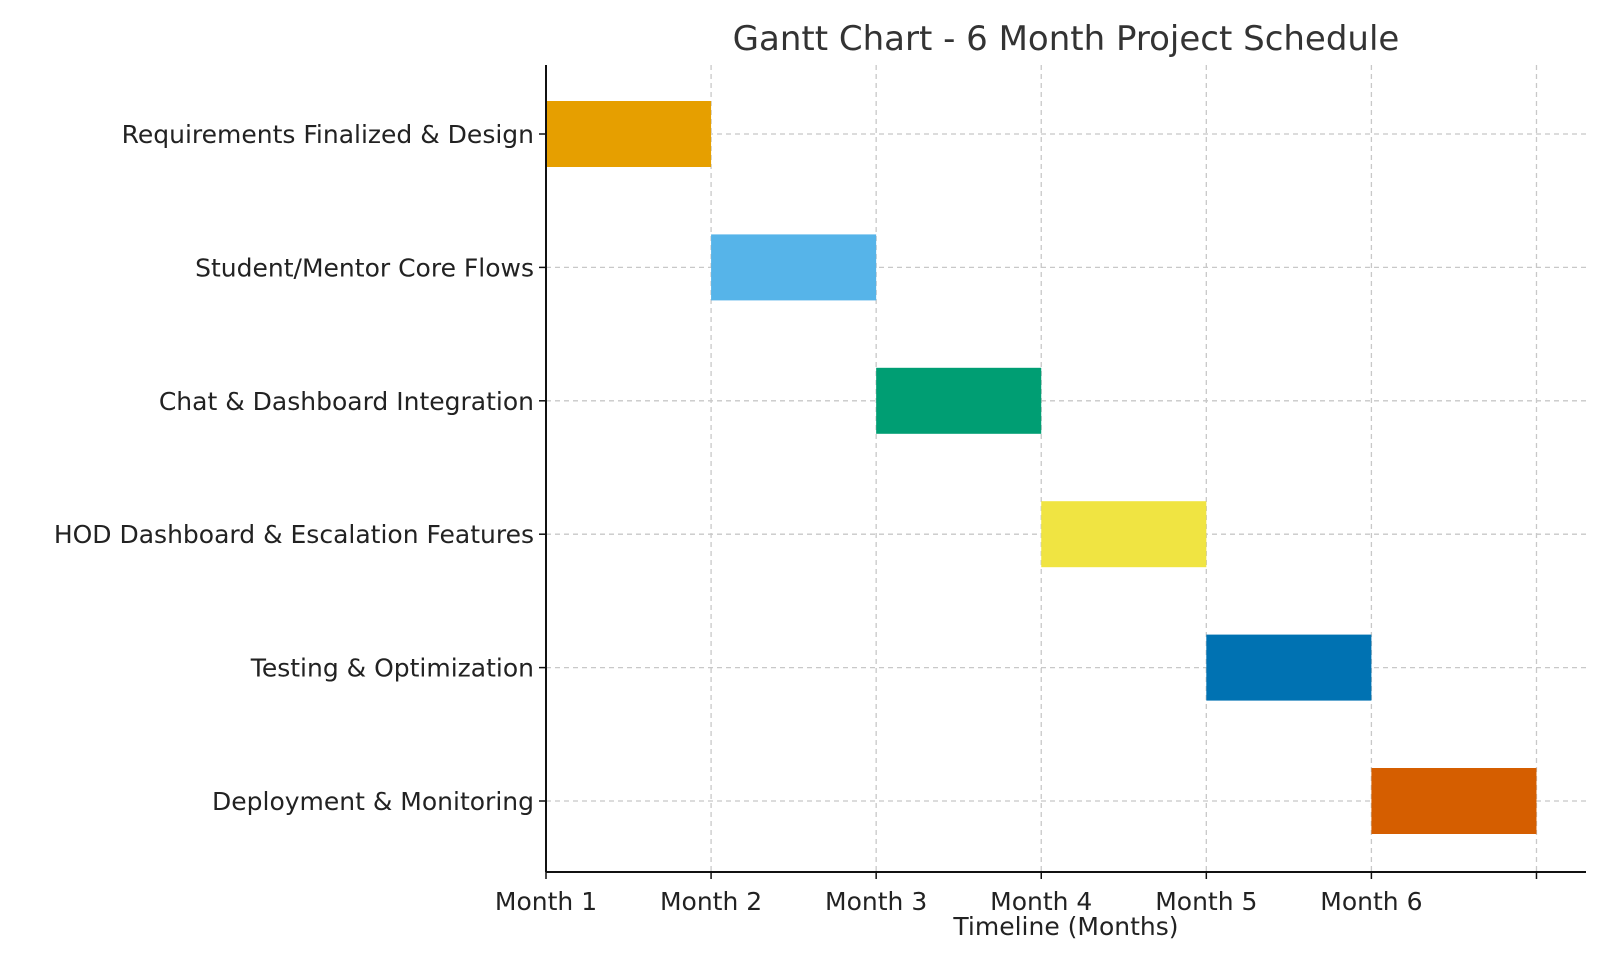 The width and height of the screenshot is (1600, 960). I want to click on x-axis-label: Timeline (Months), so click(1065, 926).